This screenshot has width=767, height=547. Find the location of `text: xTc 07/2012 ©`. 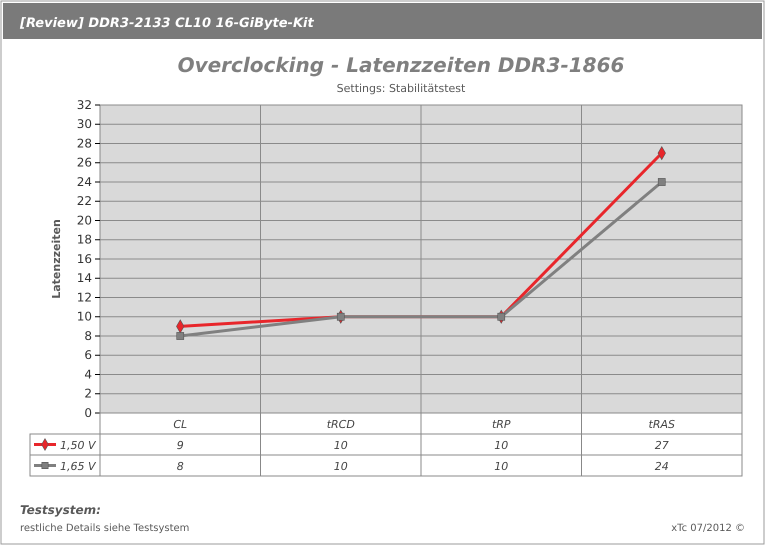

text: xTc 07/2012 © is located at coordinates (708, 528).